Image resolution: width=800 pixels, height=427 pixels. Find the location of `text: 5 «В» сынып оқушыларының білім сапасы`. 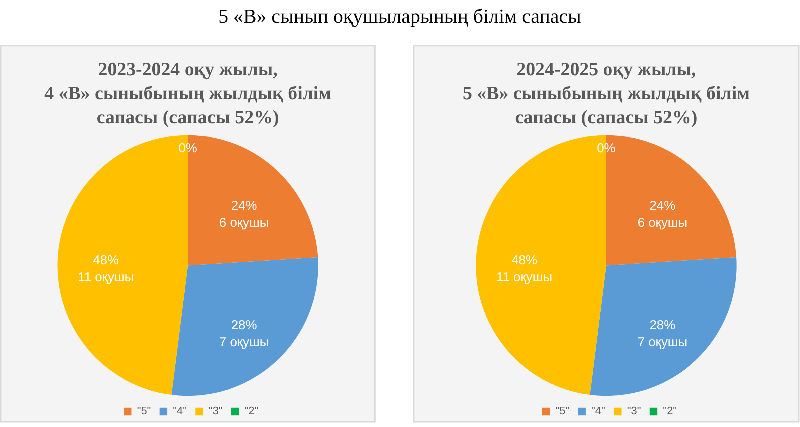

text: 5 «В» сынып оқушыларының білім сапасы is located at coordinates (400, 17).